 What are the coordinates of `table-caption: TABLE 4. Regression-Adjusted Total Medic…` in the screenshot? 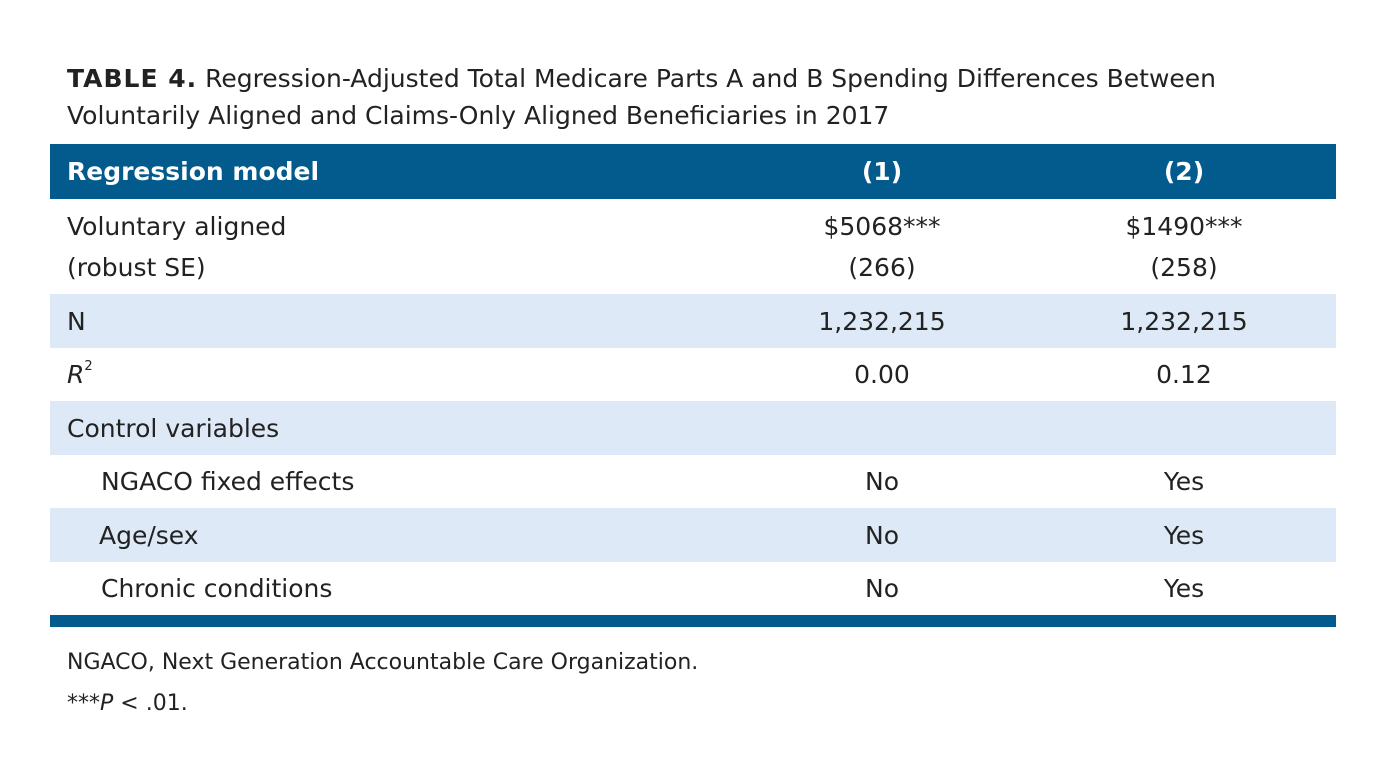 It's located at (707, 97).